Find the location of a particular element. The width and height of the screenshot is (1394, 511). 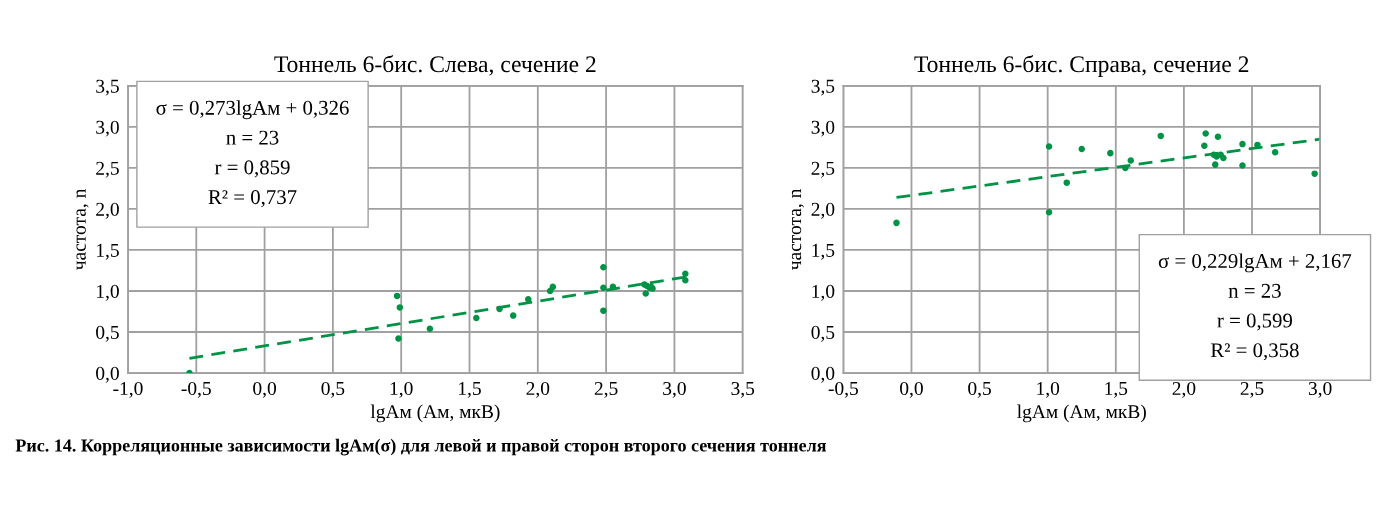

text: Рис. 14. Корреляционные зависимости lgAм(σ) для левой и правой сторон второго сечения тоннеля is located at coordinates (421, 447).